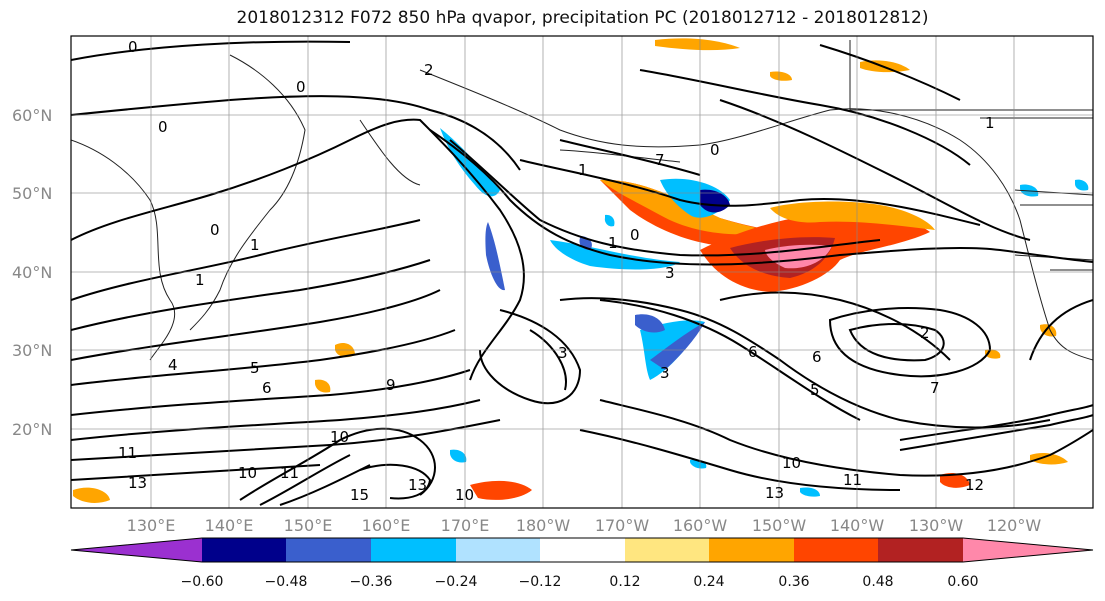  What do you see at coordinates (32, 115) in the screenshot?
I see `lat-label-60n: 60°N` at bounding box center [32, 115].